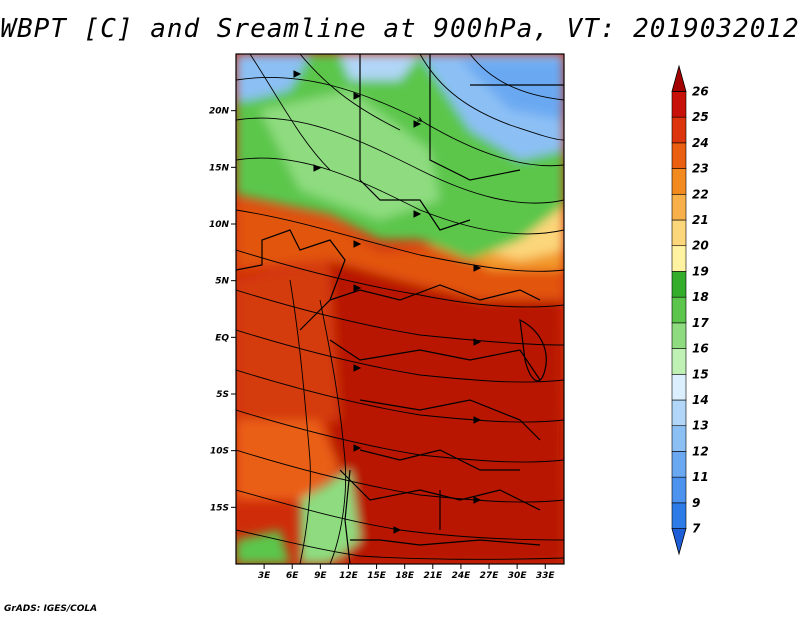 This screenshot has width=800, height=618. What do you see at coordinates (292, 576) in the screenshot?
I see `lon-tick-label: 6E` at bounding box center [292, 576].